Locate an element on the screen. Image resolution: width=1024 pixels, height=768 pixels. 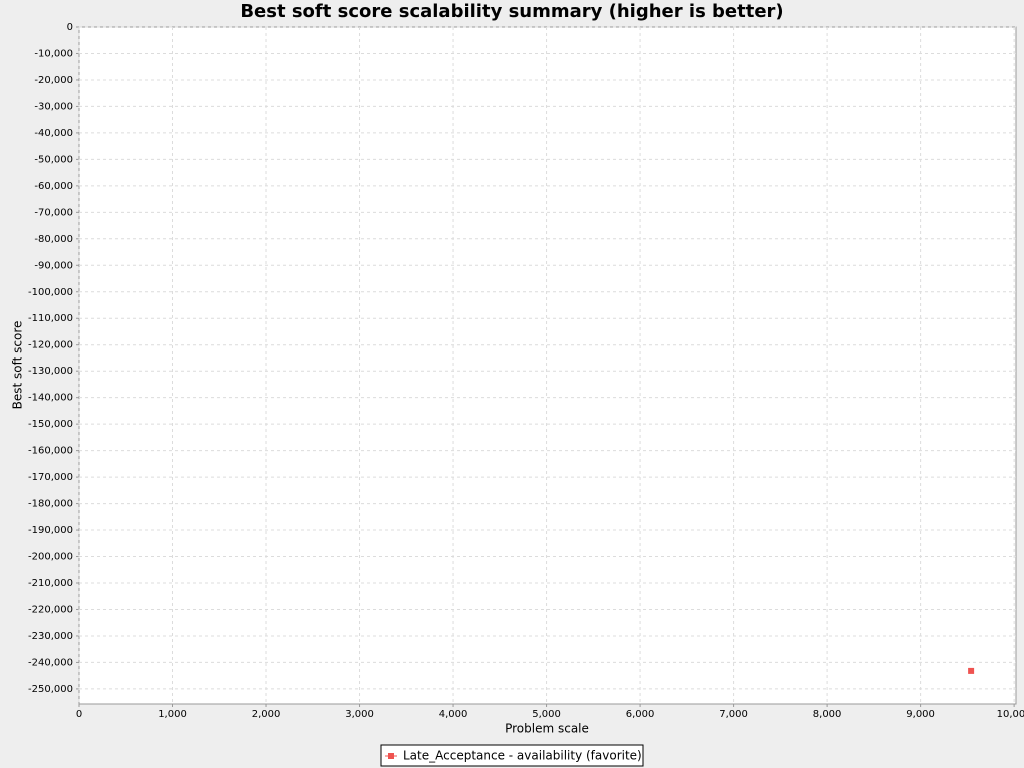
x-tick-label: 7,000 is located at coordinates (733, 714).